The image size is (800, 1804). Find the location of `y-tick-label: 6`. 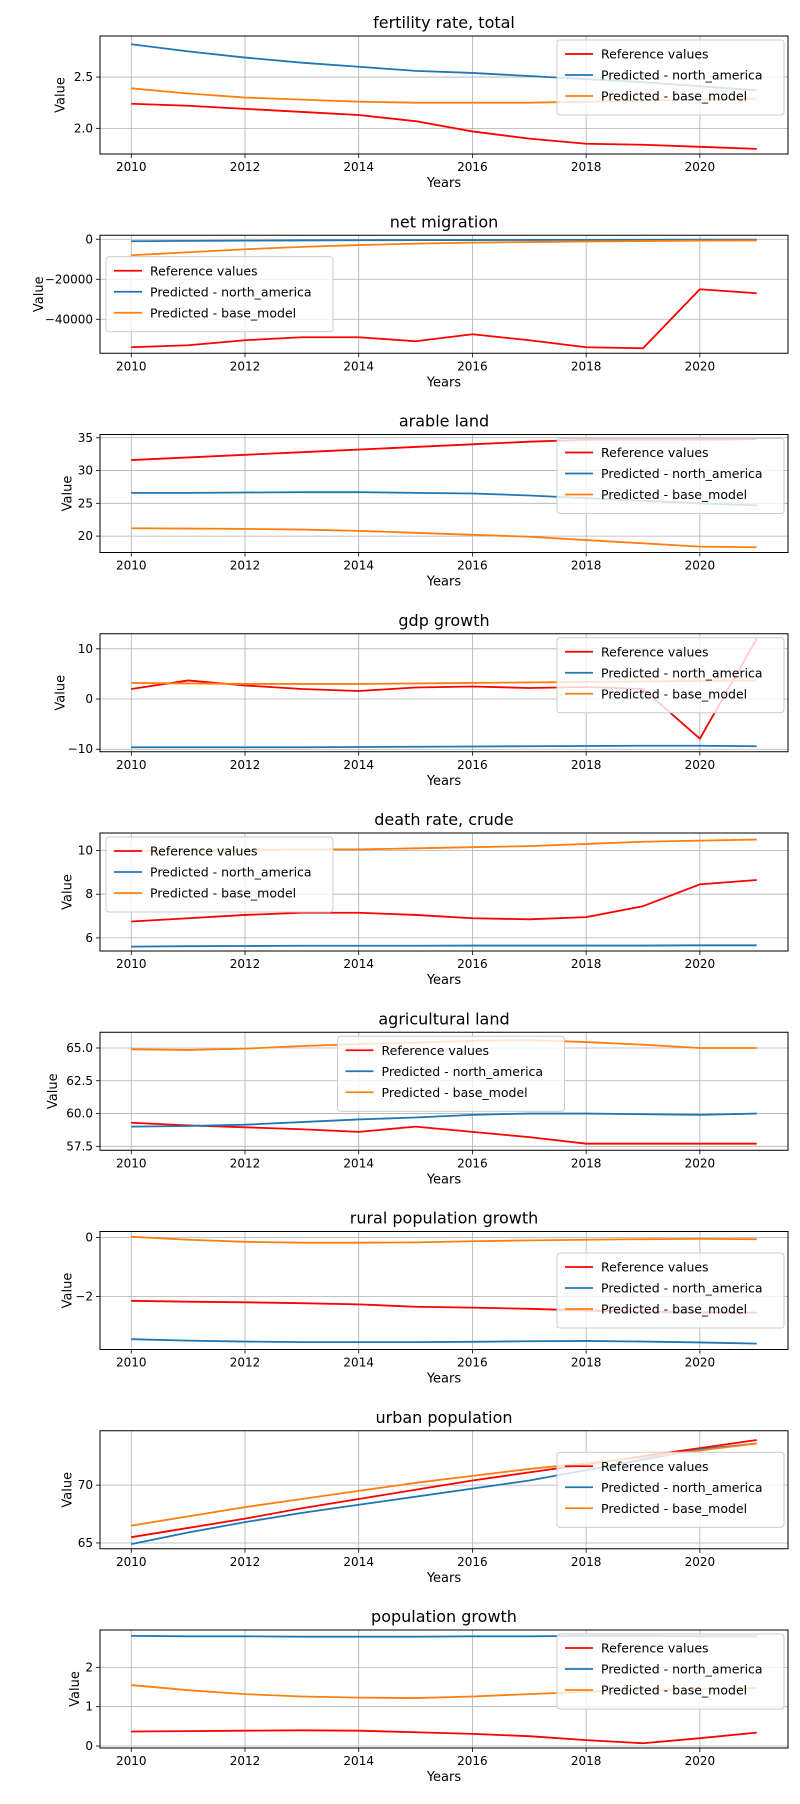

y-tick-label: 6 is located at coordinates (89, 938).